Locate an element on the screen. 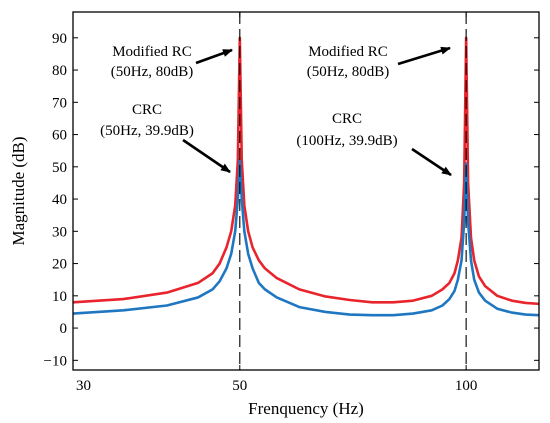  y-tick-label: 60 is located at coordinates (59, 136).